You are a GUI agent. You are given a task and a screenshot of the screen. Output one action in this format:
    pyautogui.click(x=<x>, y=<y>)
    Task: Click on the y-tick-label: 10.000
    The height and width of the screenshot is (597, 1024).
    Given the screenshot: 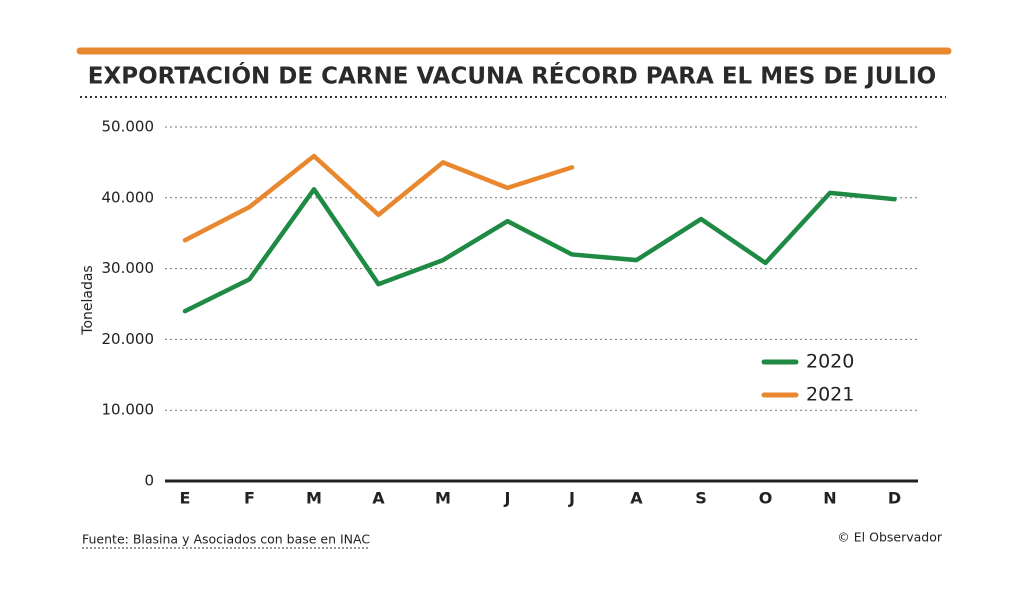 What is the action you would take?
    pyautogui.click(x=128, y=410)
    